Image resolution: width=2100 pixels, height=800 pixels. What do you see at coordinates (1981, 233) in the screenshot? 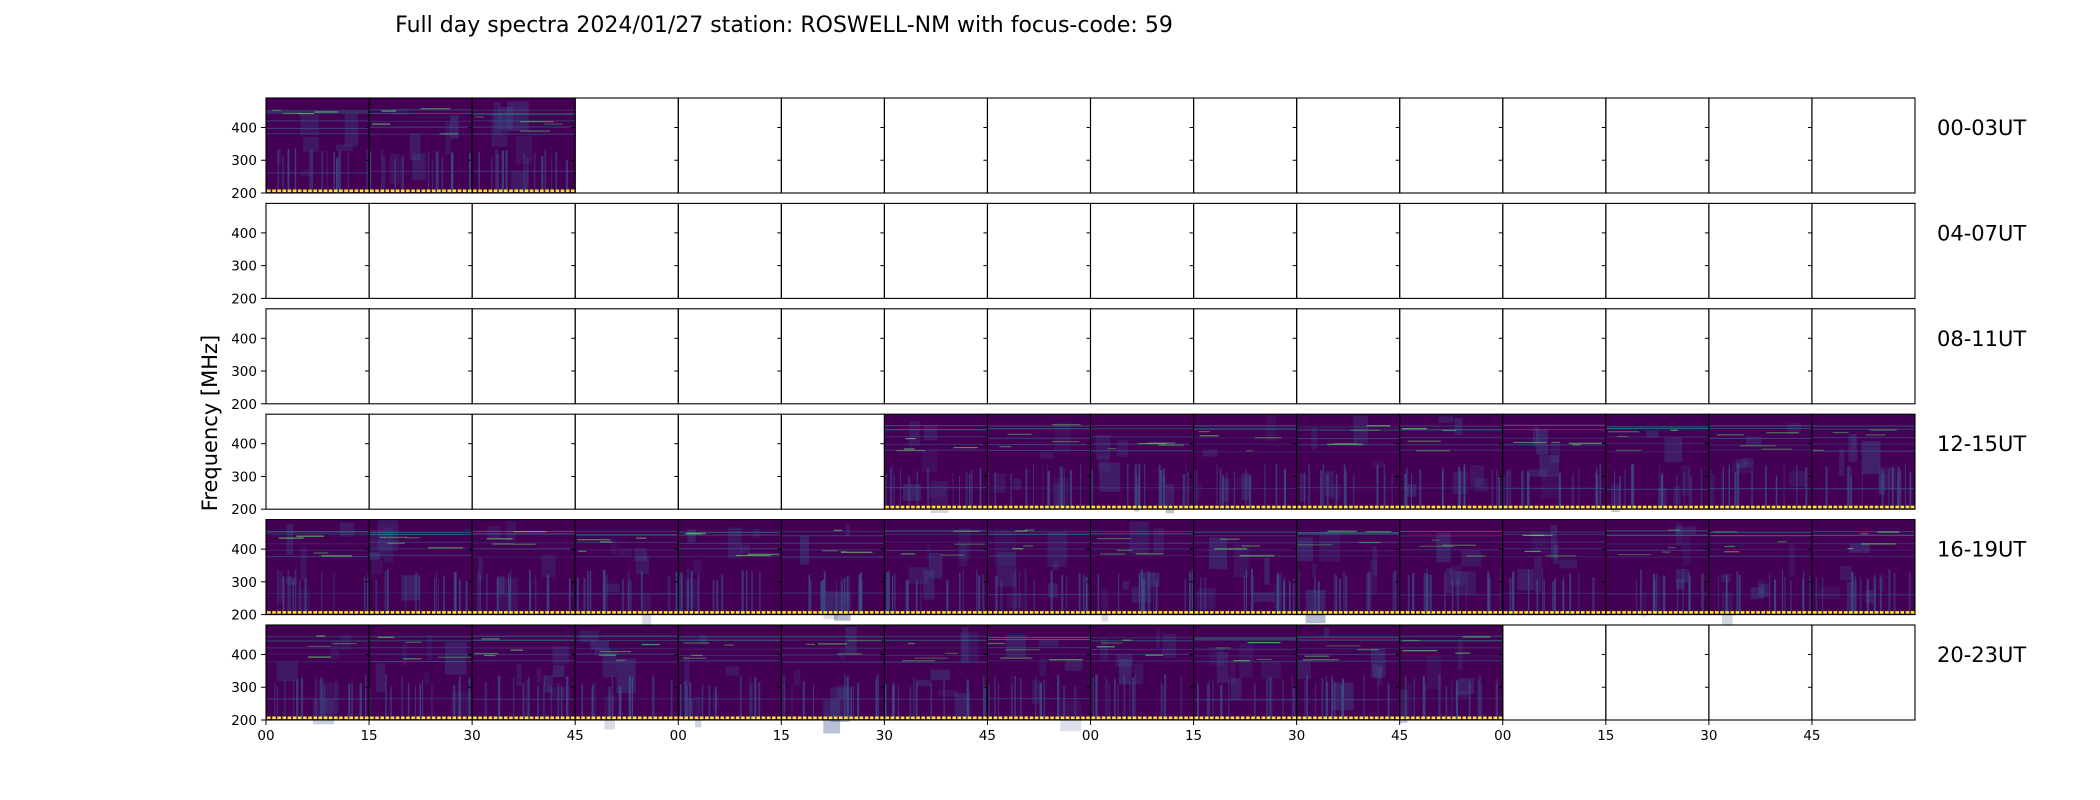
I see `row-label: 04-07UT` at bounding box center [1981, 233].